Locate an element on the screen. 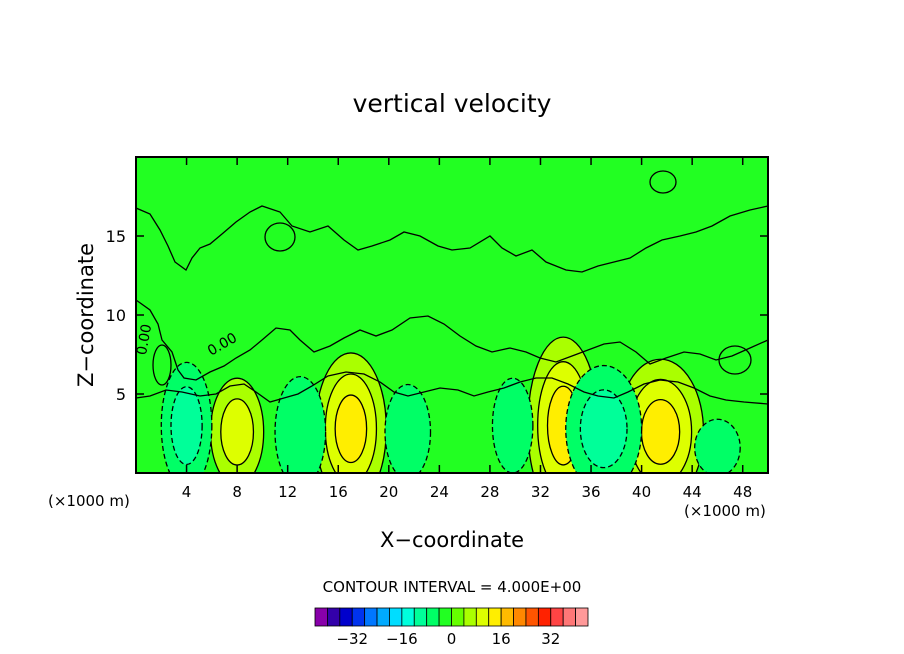  x-axis-label: X−coordinate is located at coordinates (452, 540).